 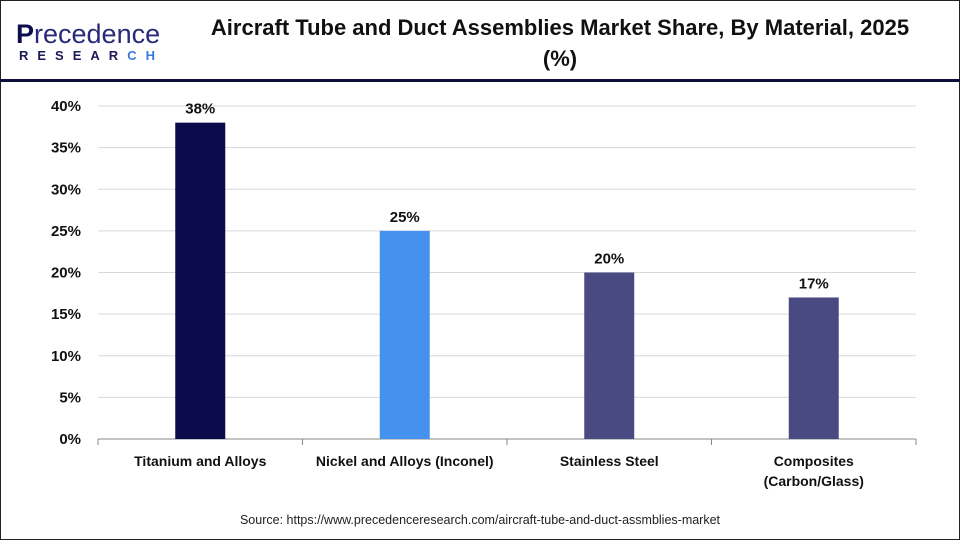 I want to click on logo-line2: RESEARCH, so click(x=91, y=55).